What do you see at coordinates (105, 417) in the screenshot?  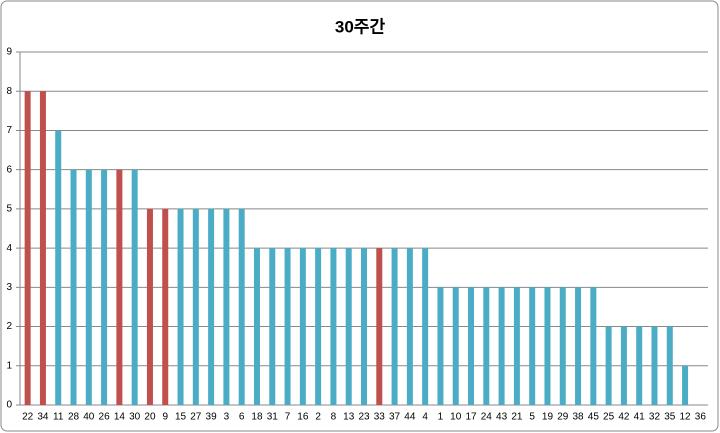 I see `x-tick-label: 26` at bounding box center [105, 417].